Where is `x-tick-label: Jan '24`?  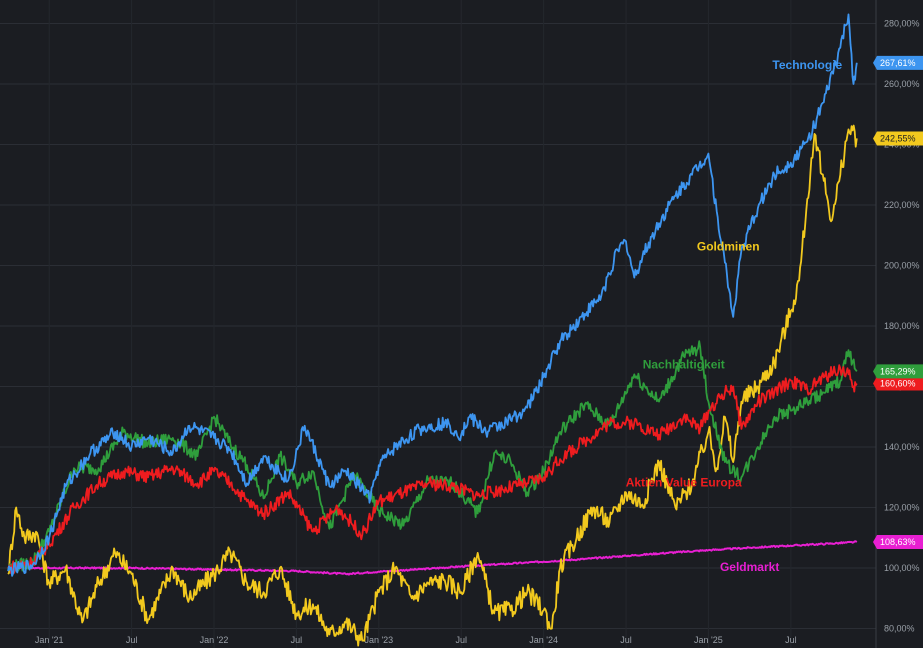 x-tick-label: Jan '24 is located at coordinates (543, 640).